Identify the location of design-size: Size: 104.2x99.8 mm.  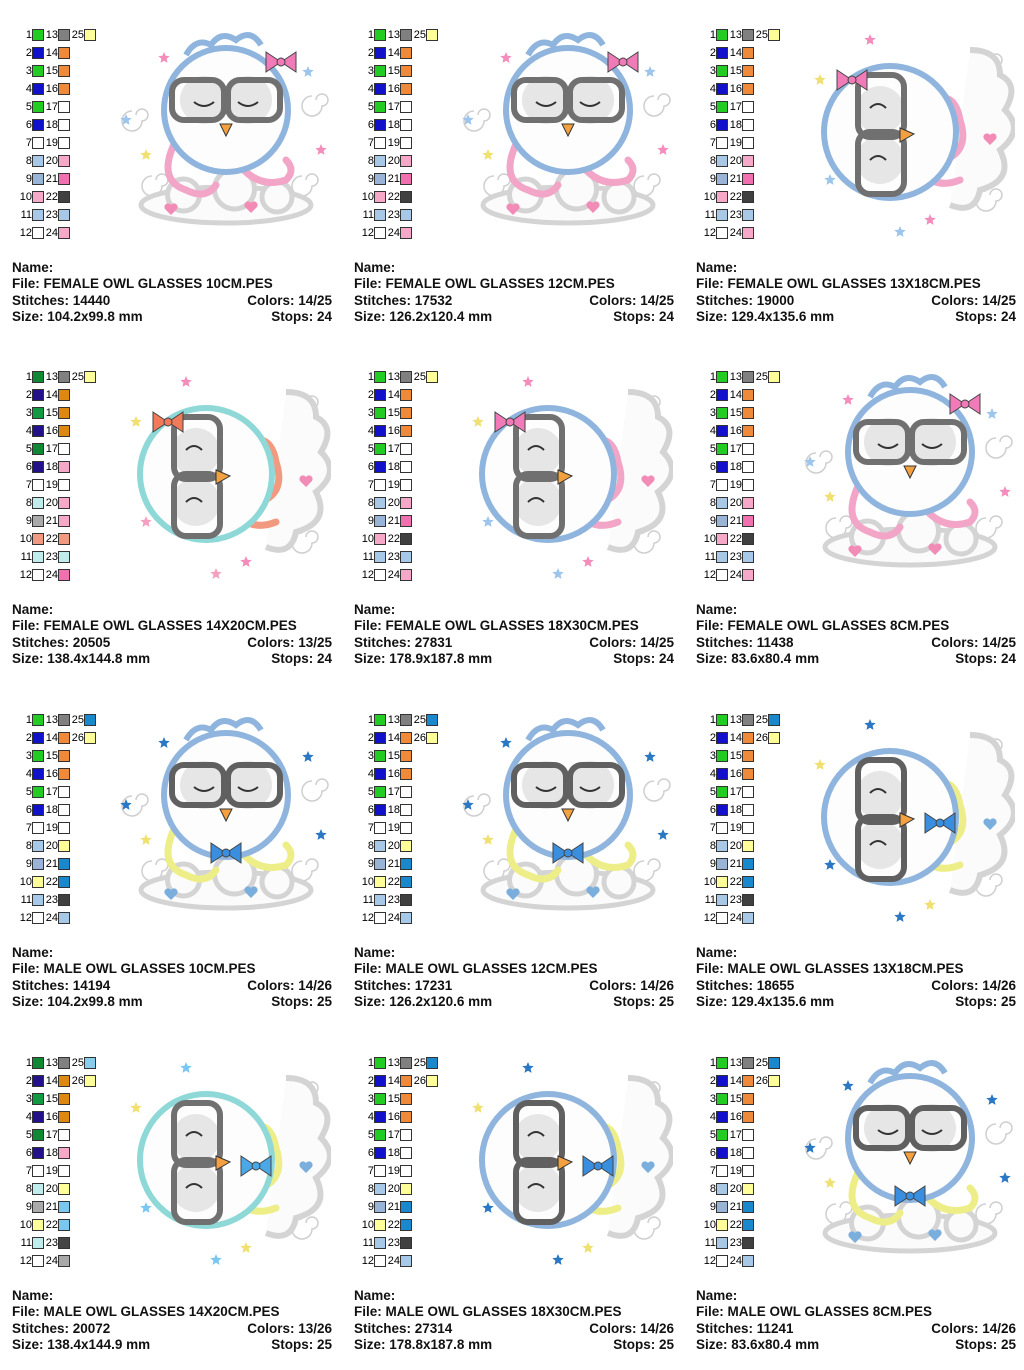
(77, 316).